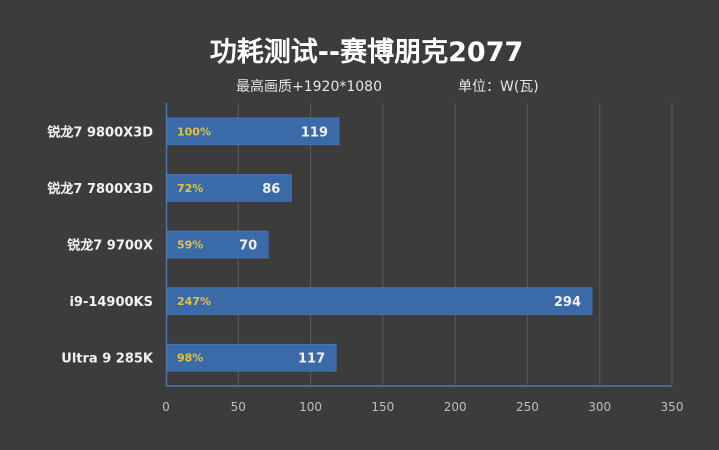  What do you see at coordinates (194, 301) in the screenshot?
I see `percent-label: 247%` at bounding box center [194, 301].